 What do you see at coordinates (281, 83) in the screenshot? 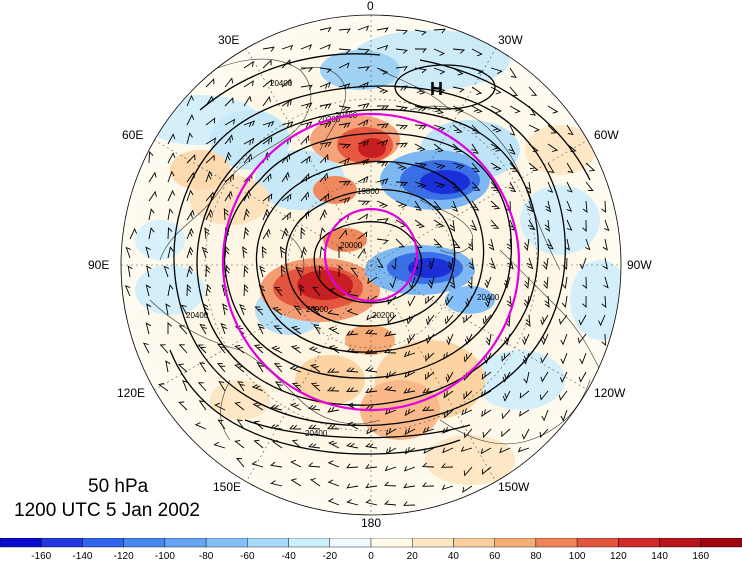
I see `contour-label: 20400` at bounding box center [281, 83].